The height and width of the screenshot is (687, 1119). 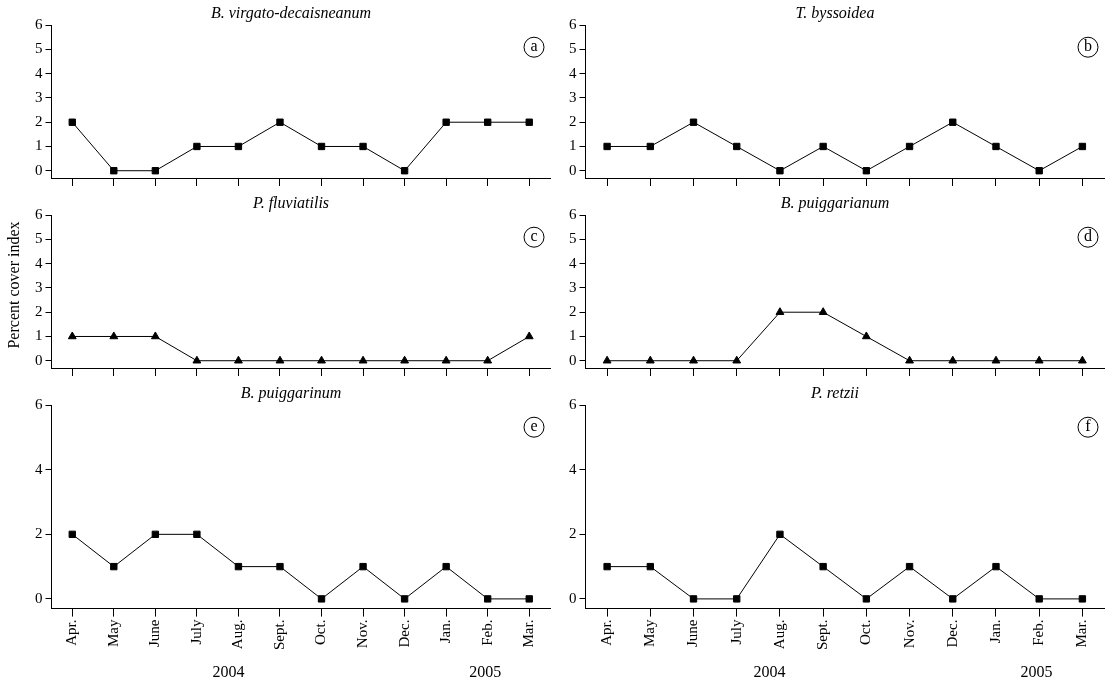 I want to click on x-tick-label: July, so click(x=735, y=632).